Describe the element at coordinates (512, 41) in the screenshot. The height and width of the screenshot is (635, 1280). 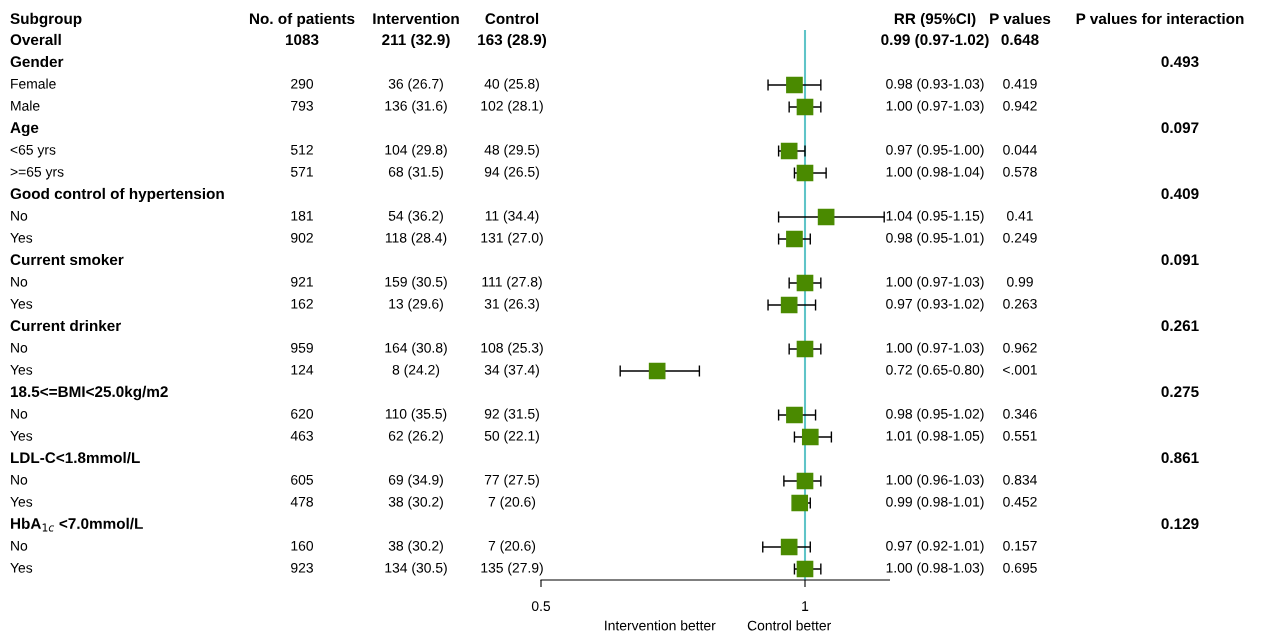
I see `text: 163 (28.9)` at that location.